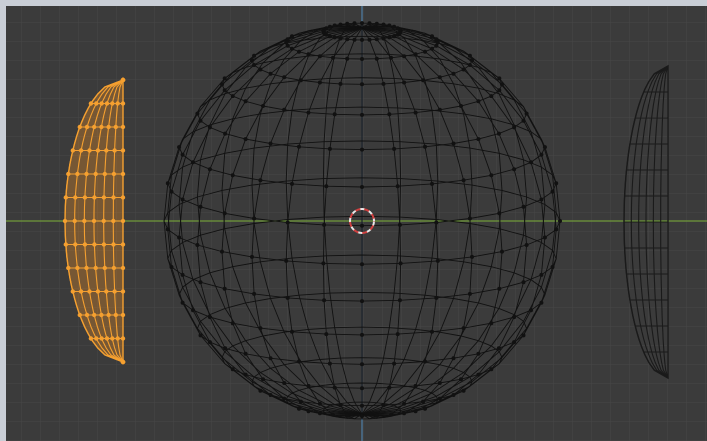 This screenshot has width=707, height=441. I want to click on longitude-edge, so click(417, 219).